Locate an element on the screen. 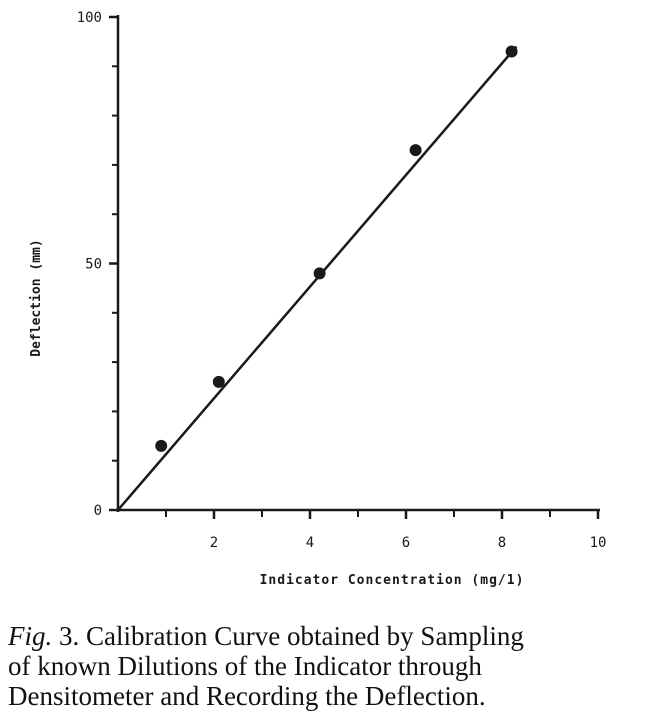  y-tick-label: 50 is located at coordinates (93, 265).